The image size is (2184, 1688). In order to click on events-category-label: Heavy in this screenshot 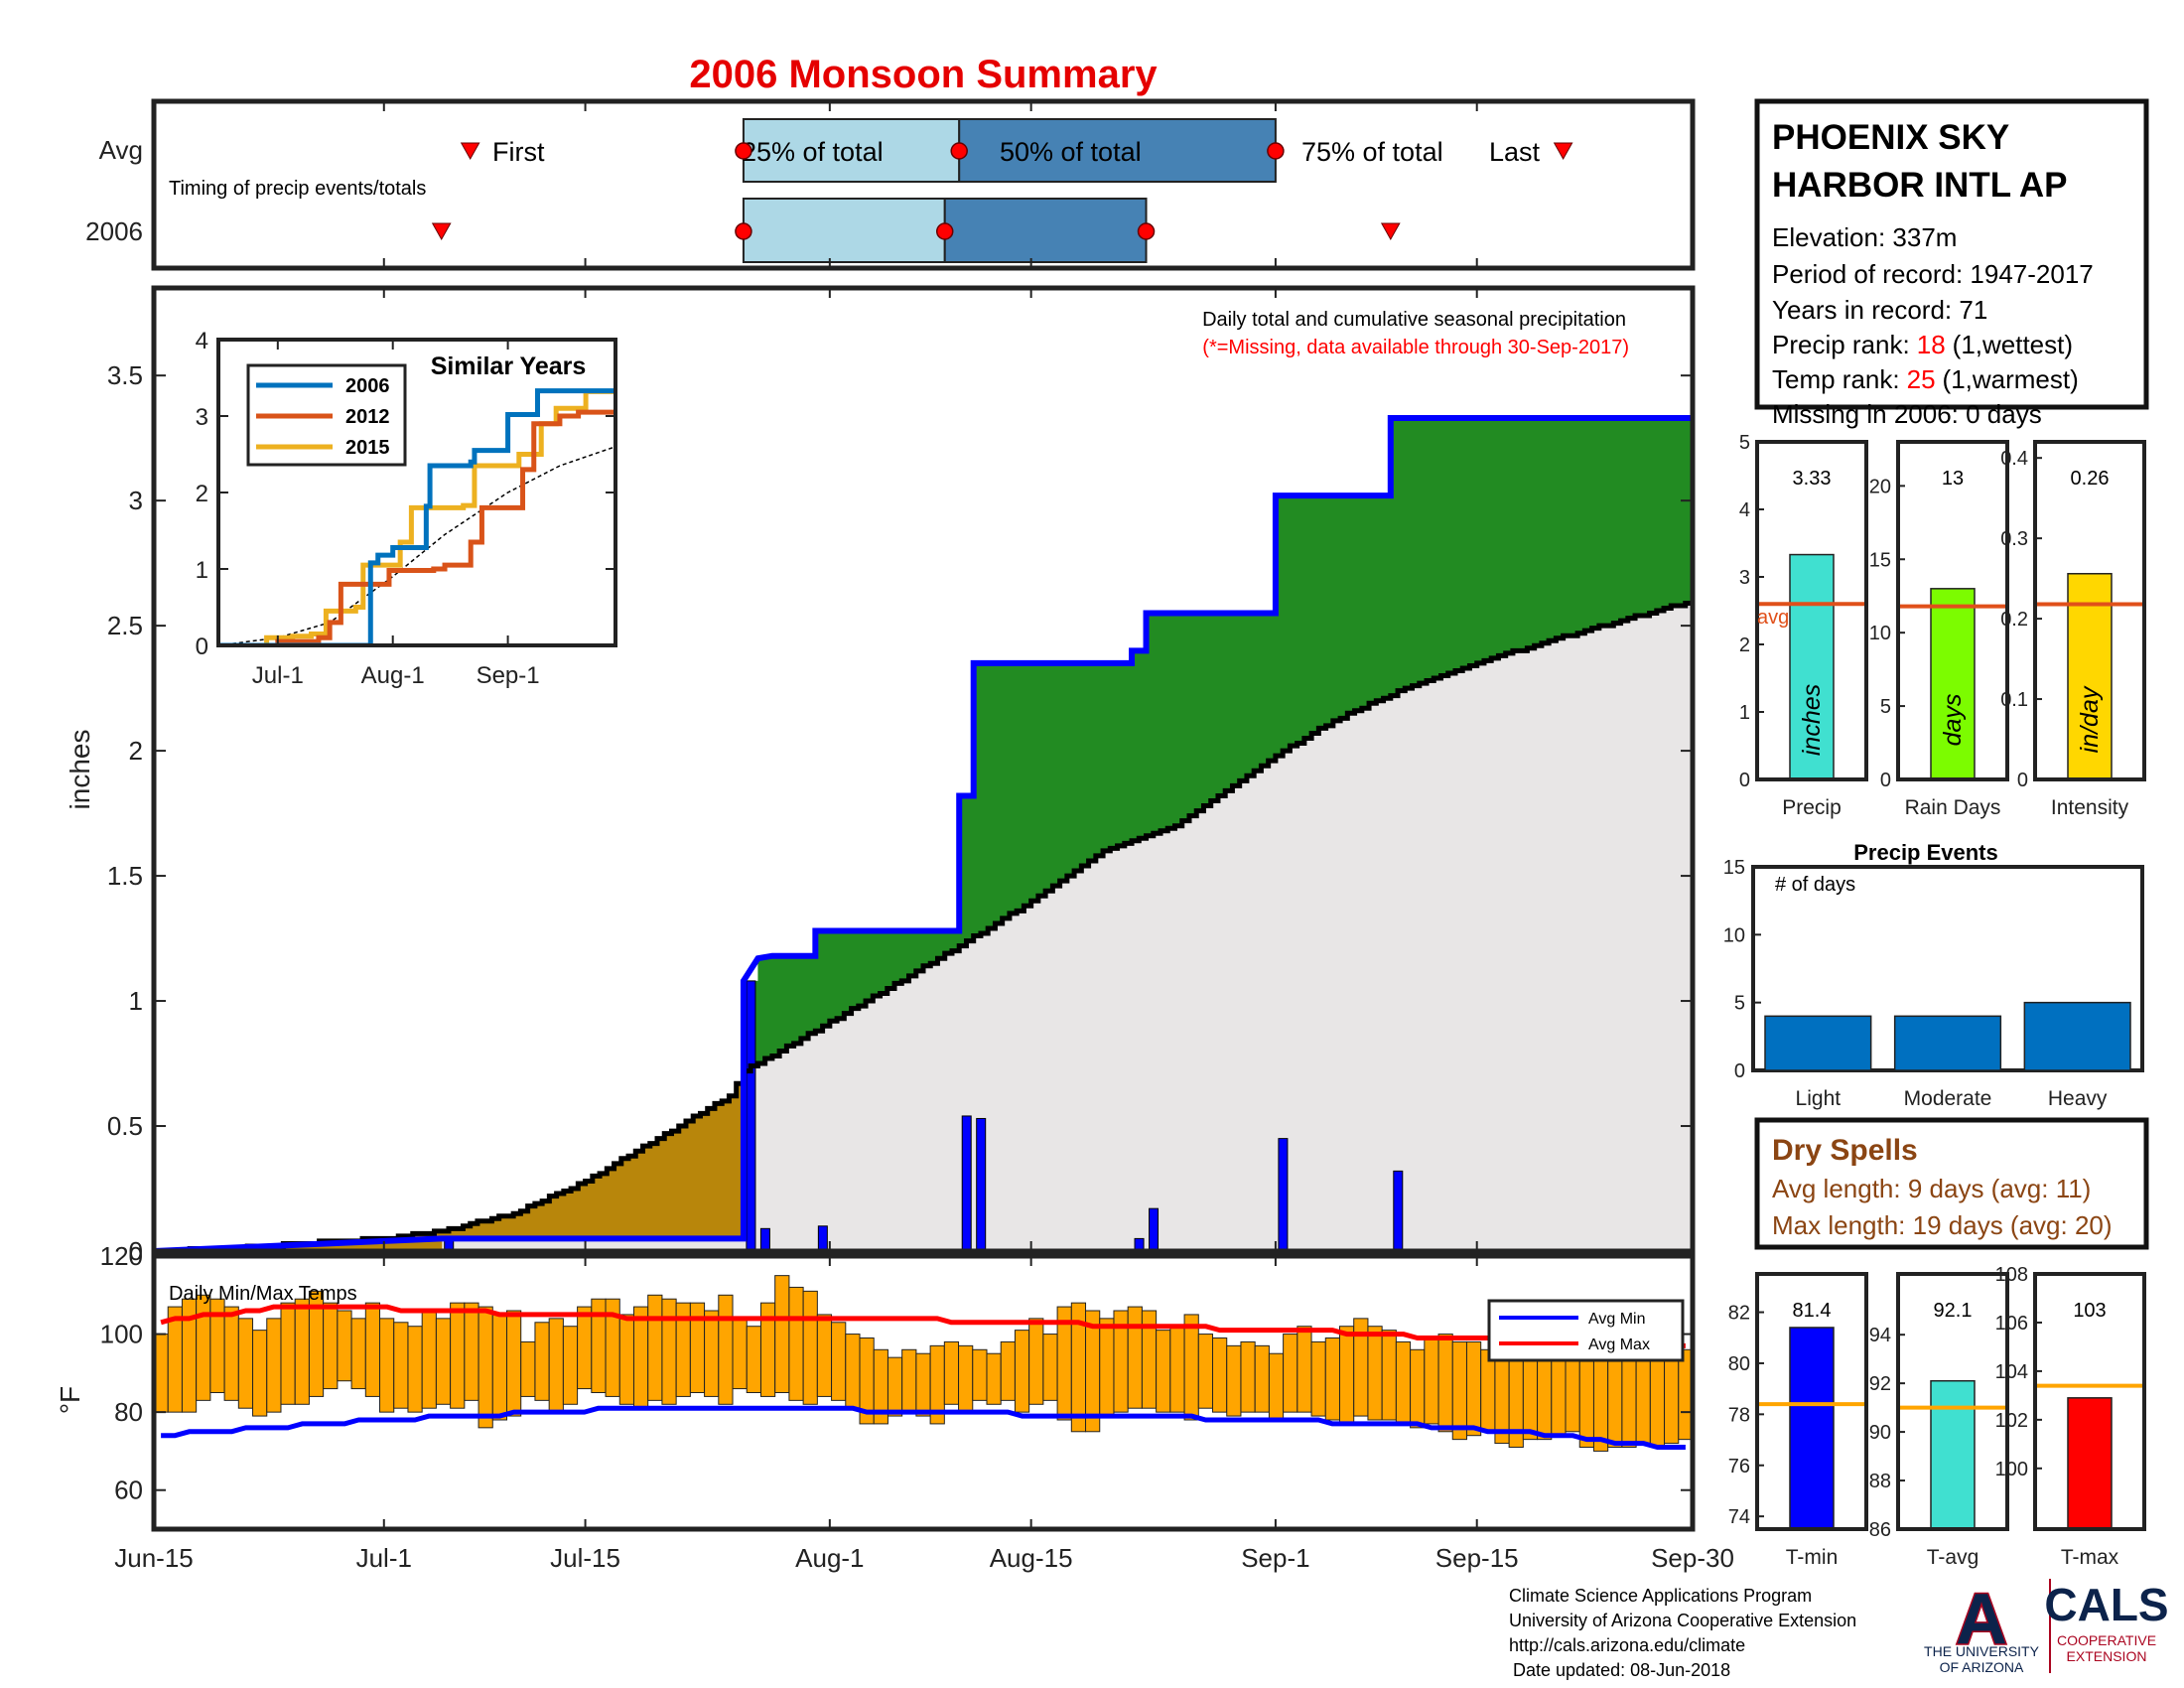, I will do `click(2078, 1098)`.